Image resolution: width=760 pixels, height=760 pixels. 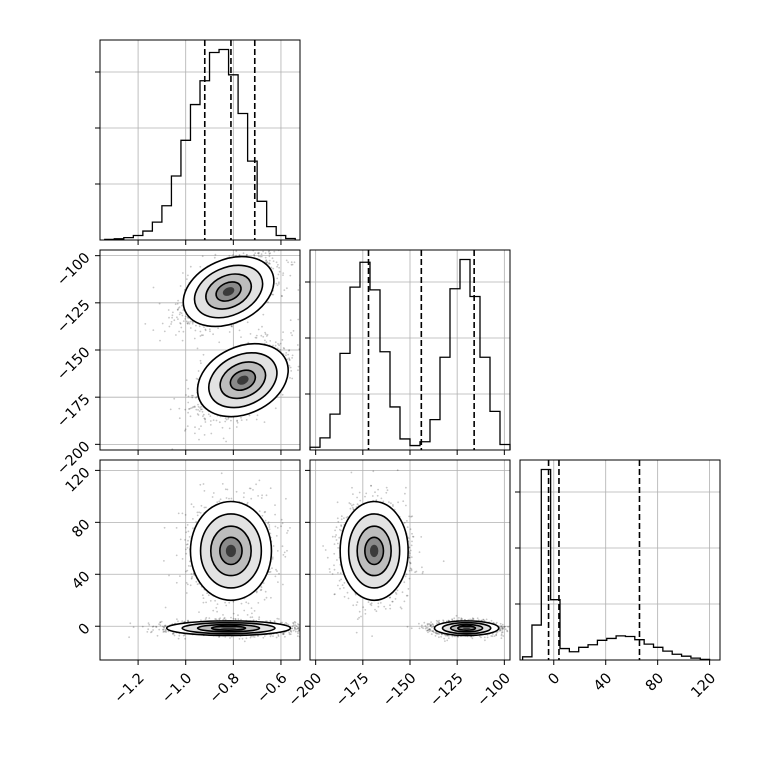 I want to click on var-1-scatter-1-2-xtick-label-4: −100, so click(x=493, y=689).